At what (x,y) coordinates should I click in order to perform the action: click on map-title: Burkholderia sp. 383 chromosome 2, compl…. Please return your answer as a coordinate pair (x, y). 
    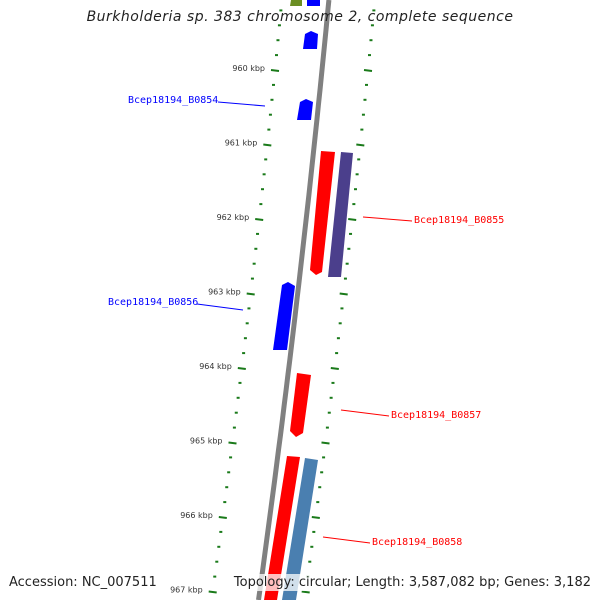
    Looking at the image, I should click on (300, 17).